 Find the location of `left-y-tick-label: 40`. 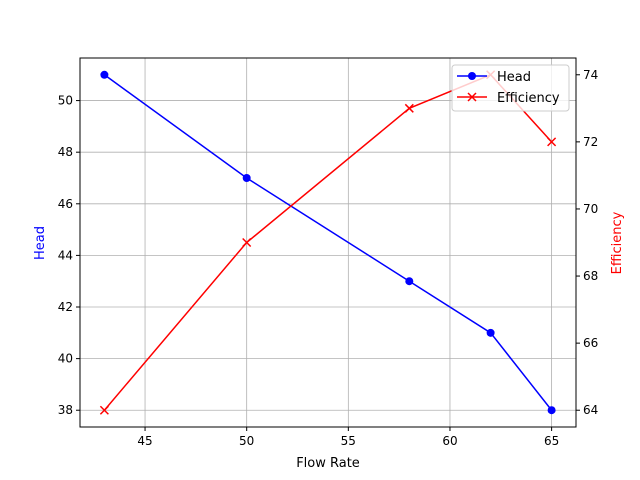

left-y-tick-label: 40 is located at coordinates (65, 359).